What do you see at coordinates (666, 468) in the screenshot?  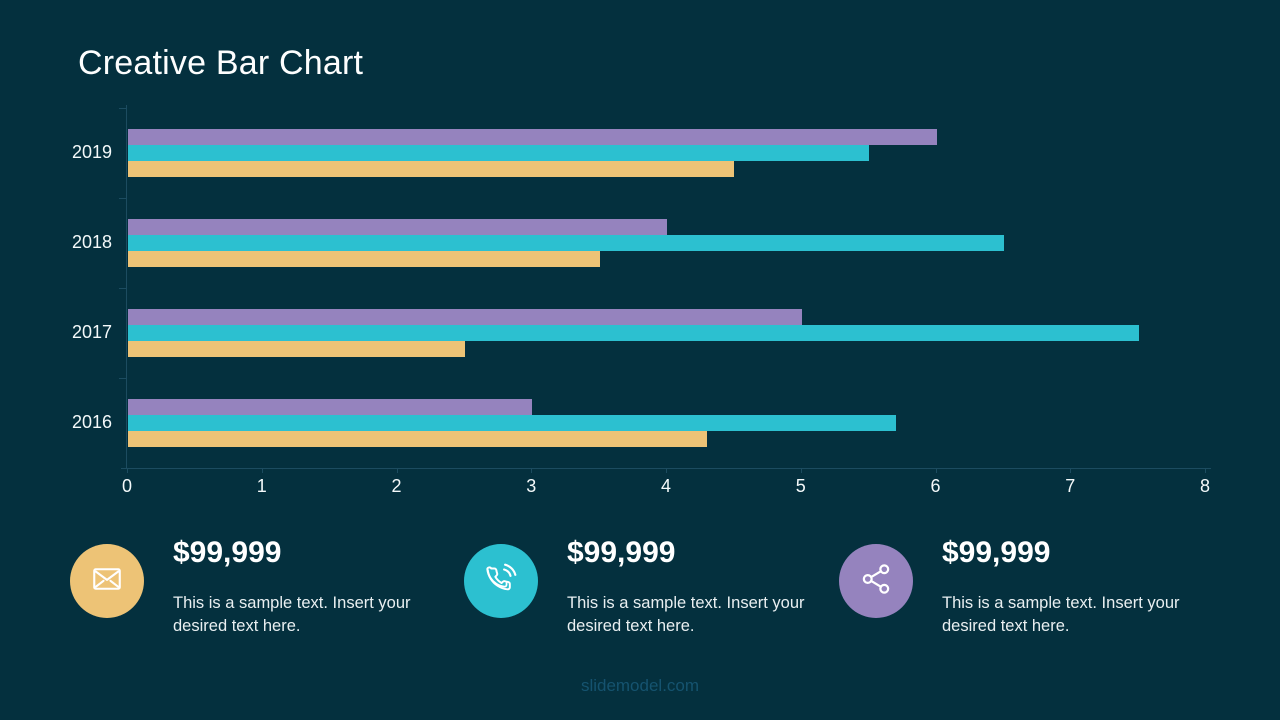 I see `chart-x-axis-line` at bounding box center [666, 468].